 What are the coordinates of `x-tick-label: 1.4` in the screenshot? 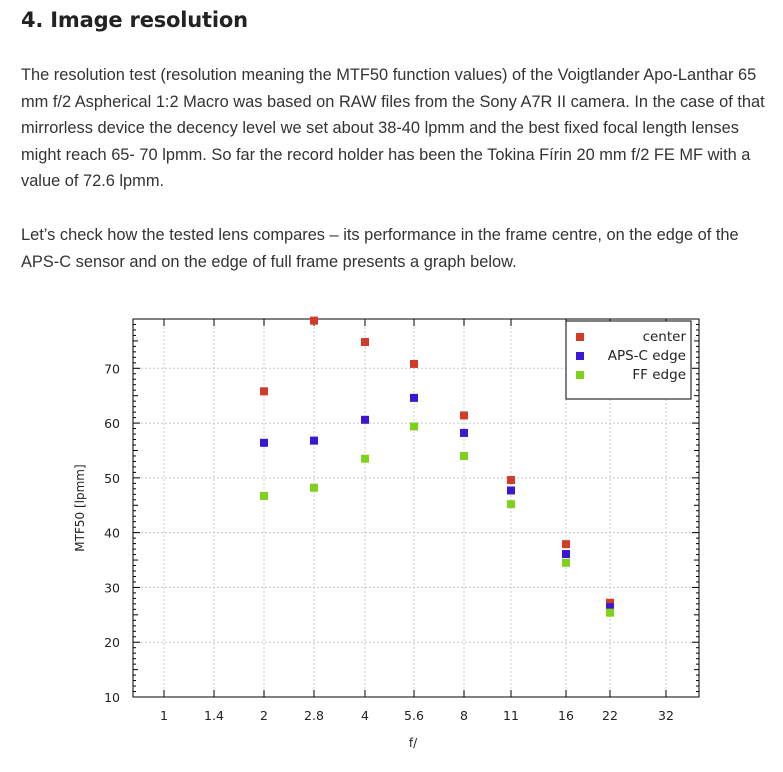 It's located at (214, 715).